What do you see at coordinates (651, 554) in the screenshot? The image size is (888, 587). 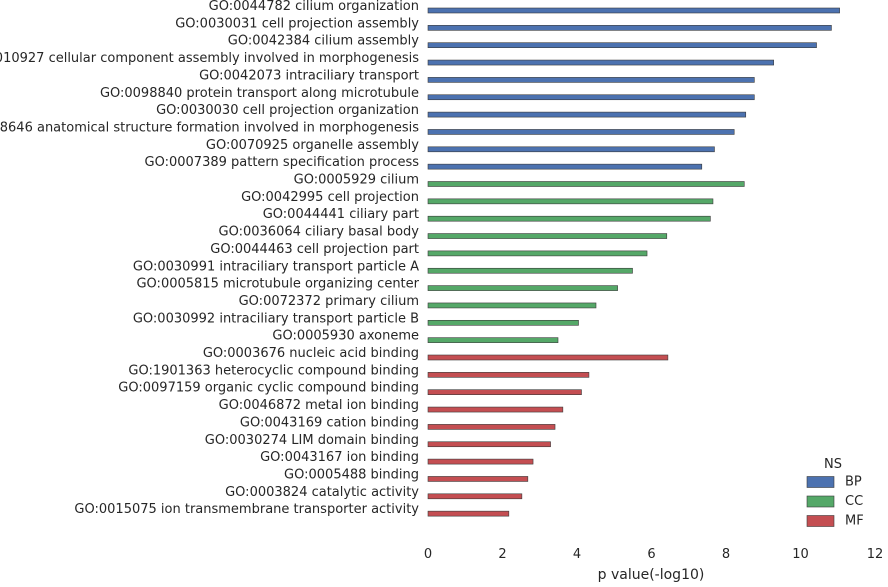 I see `x-tick-label: 6` at bounding box center [651, 554].